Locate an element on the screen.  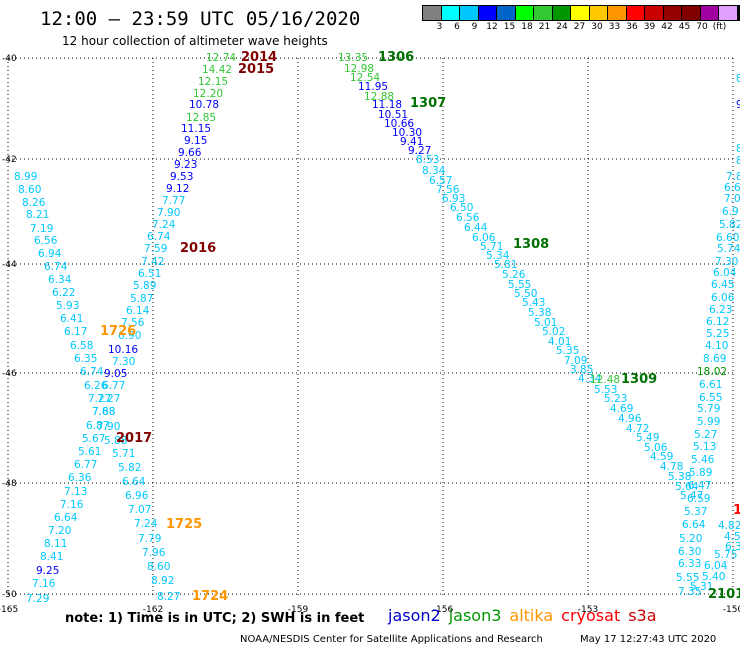
swh-value: 4.96 is located at coordinates (630, 419).